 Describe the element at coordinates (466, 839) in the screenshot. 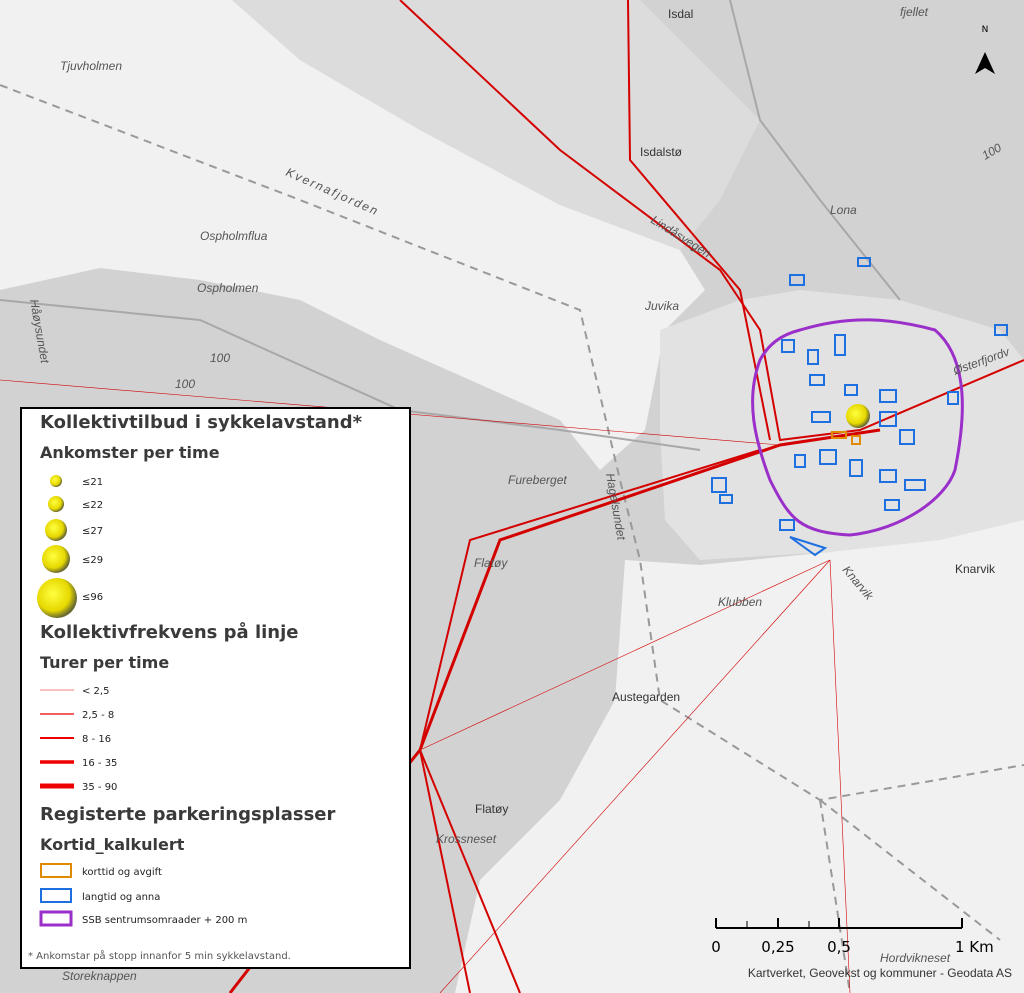

I see `place-labels: Krossneset` at that location.